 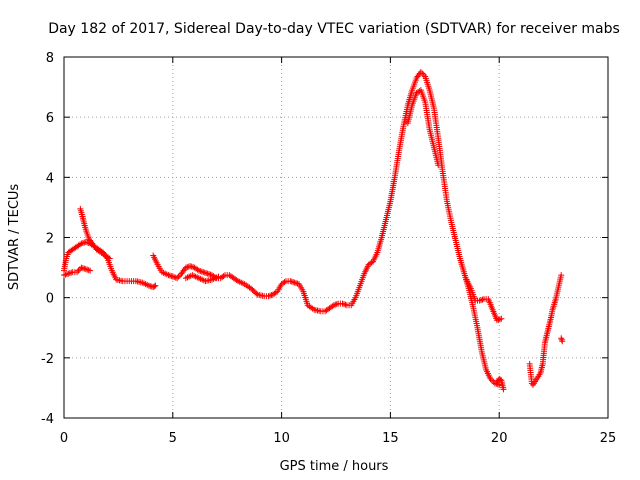 What do you see at coordinates (50, 178) in the screenshot?
I see `y-tick-label: 4` at bounding box center [50, 178].